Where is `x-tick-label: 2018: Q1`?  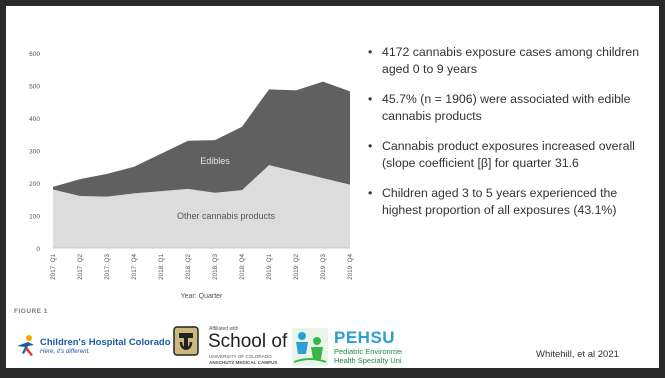 x-tick-label: 2018: Q1 is located at coordinates (161, 267).